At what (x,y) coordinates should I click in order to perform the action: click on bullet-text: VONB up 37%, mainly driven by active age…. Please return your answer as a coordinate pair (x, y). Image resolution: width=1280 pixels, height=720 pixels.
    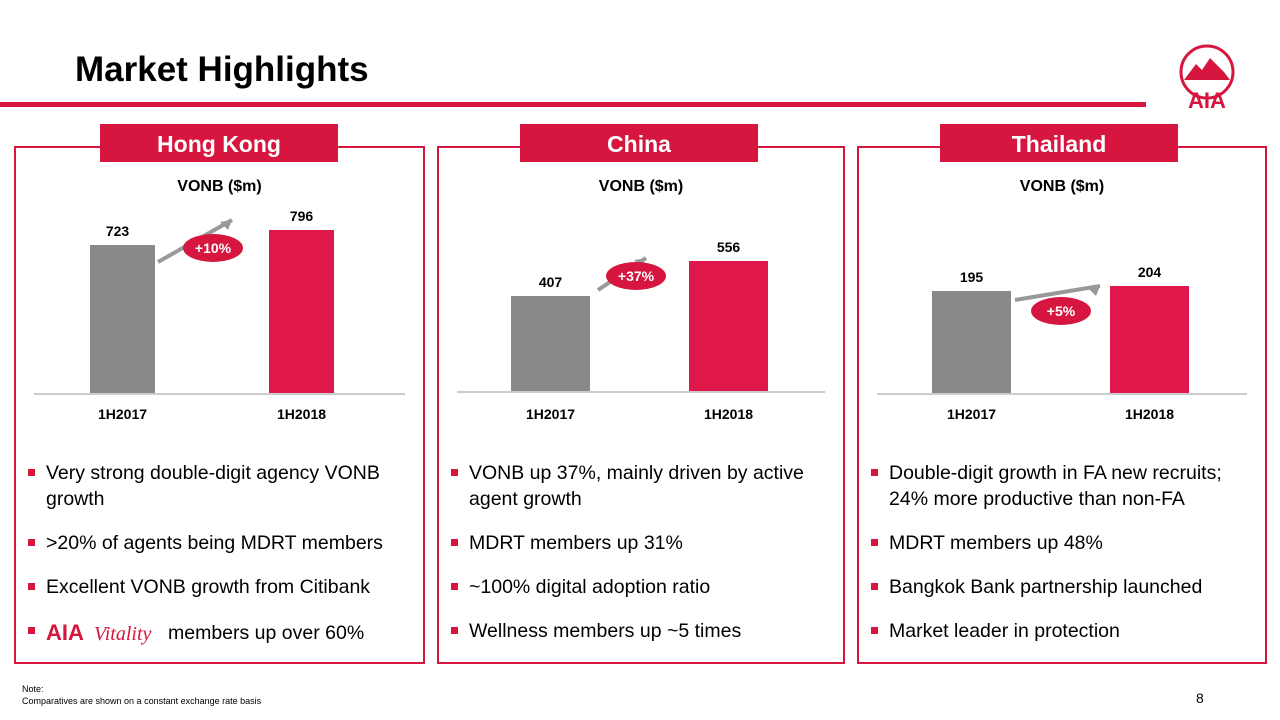
    Looking at the image, I should click on (636, 486).